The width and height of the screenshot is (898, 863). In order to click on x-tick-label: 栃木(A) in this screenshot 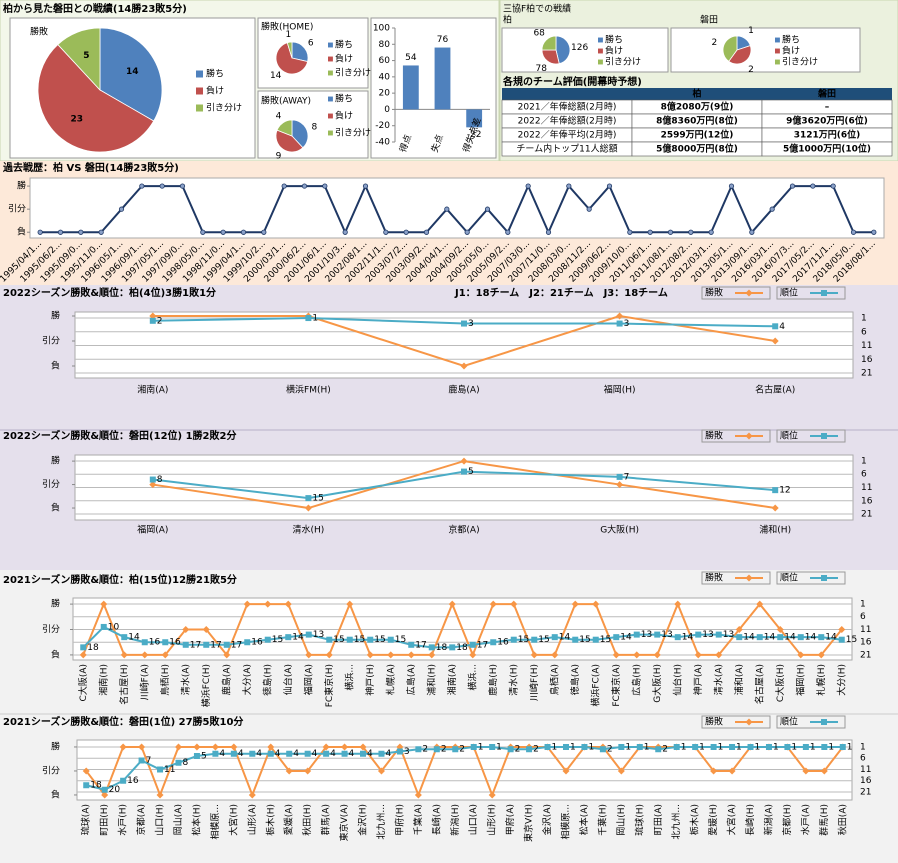, I will do `click(695, 819)`.